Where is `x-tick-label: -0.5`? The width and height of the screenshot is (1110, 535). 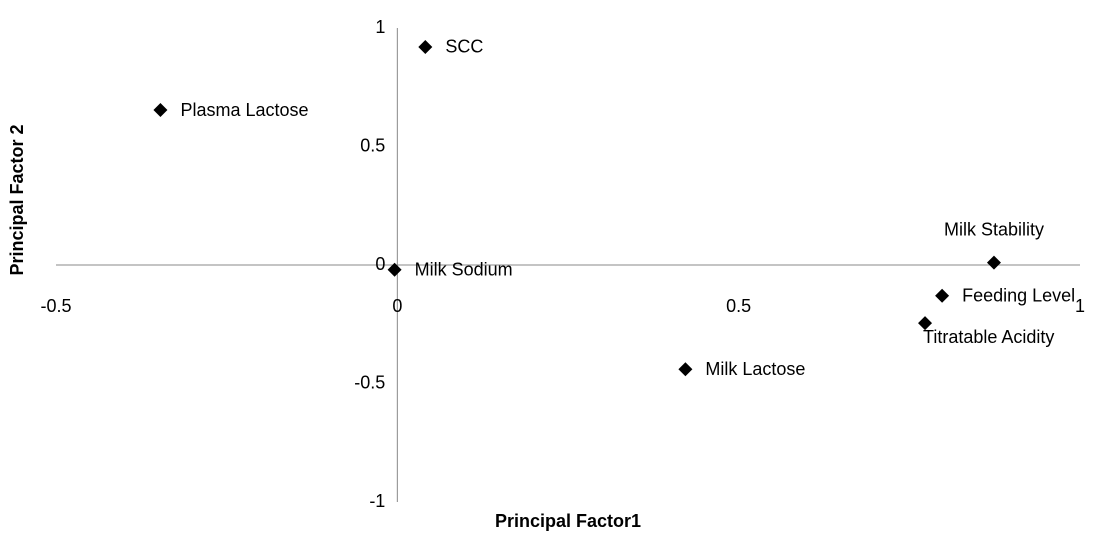
x-tick-label: -0.5 is located at coordinates (55, 306).